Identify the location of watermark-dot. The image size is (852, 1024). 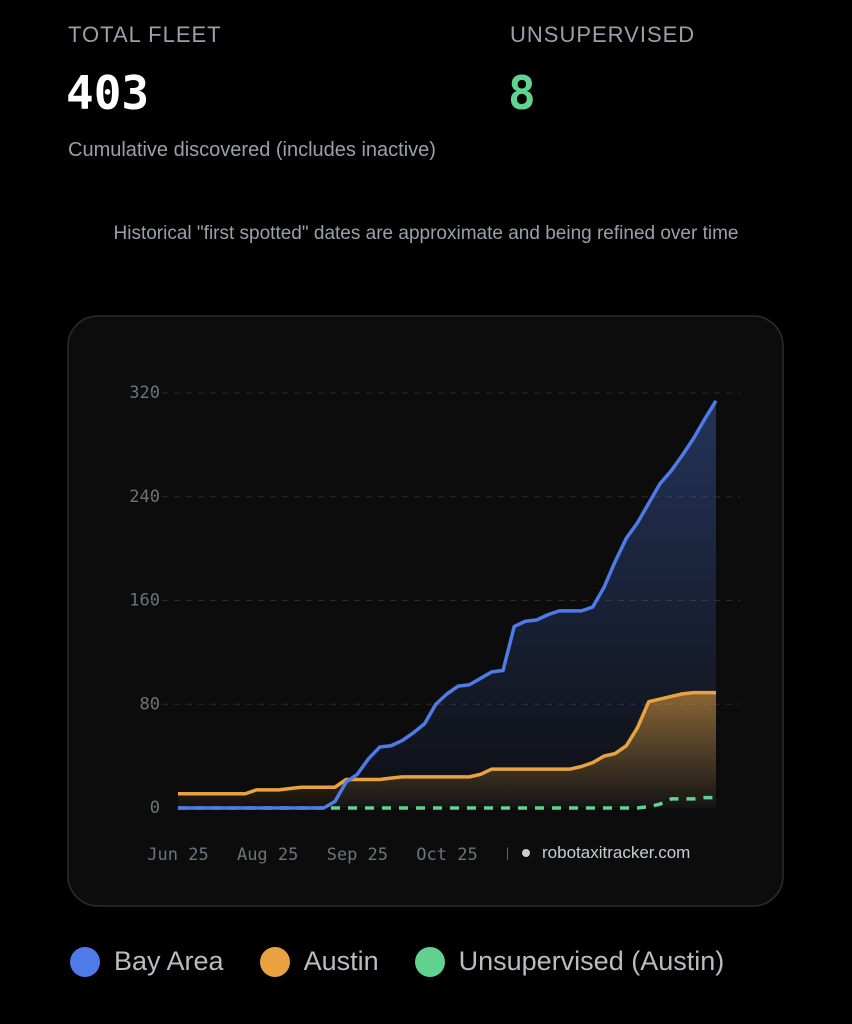
(526, 853).